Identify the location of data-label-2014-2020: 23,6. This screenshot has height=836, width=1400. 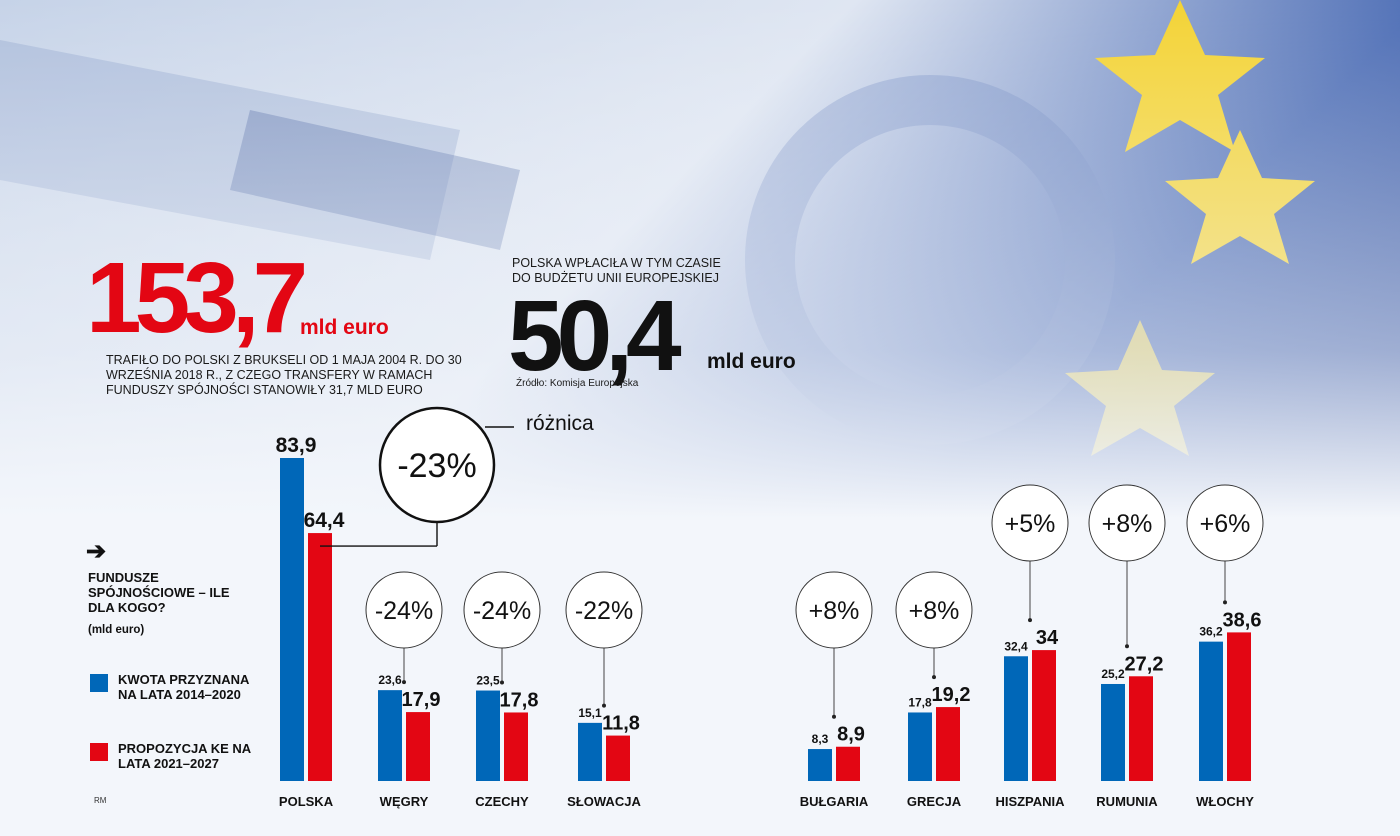
(390, 680).